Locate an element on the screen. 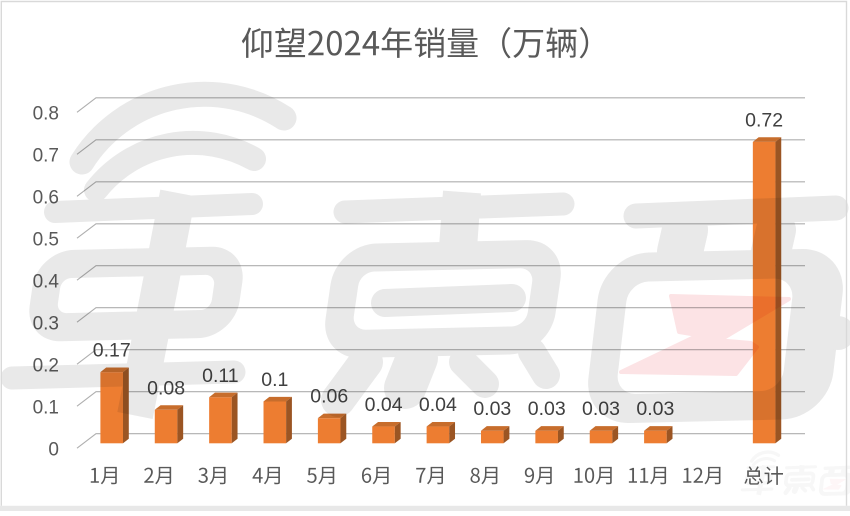  svg-text: 0.7 is located at coordinates (46, 156).